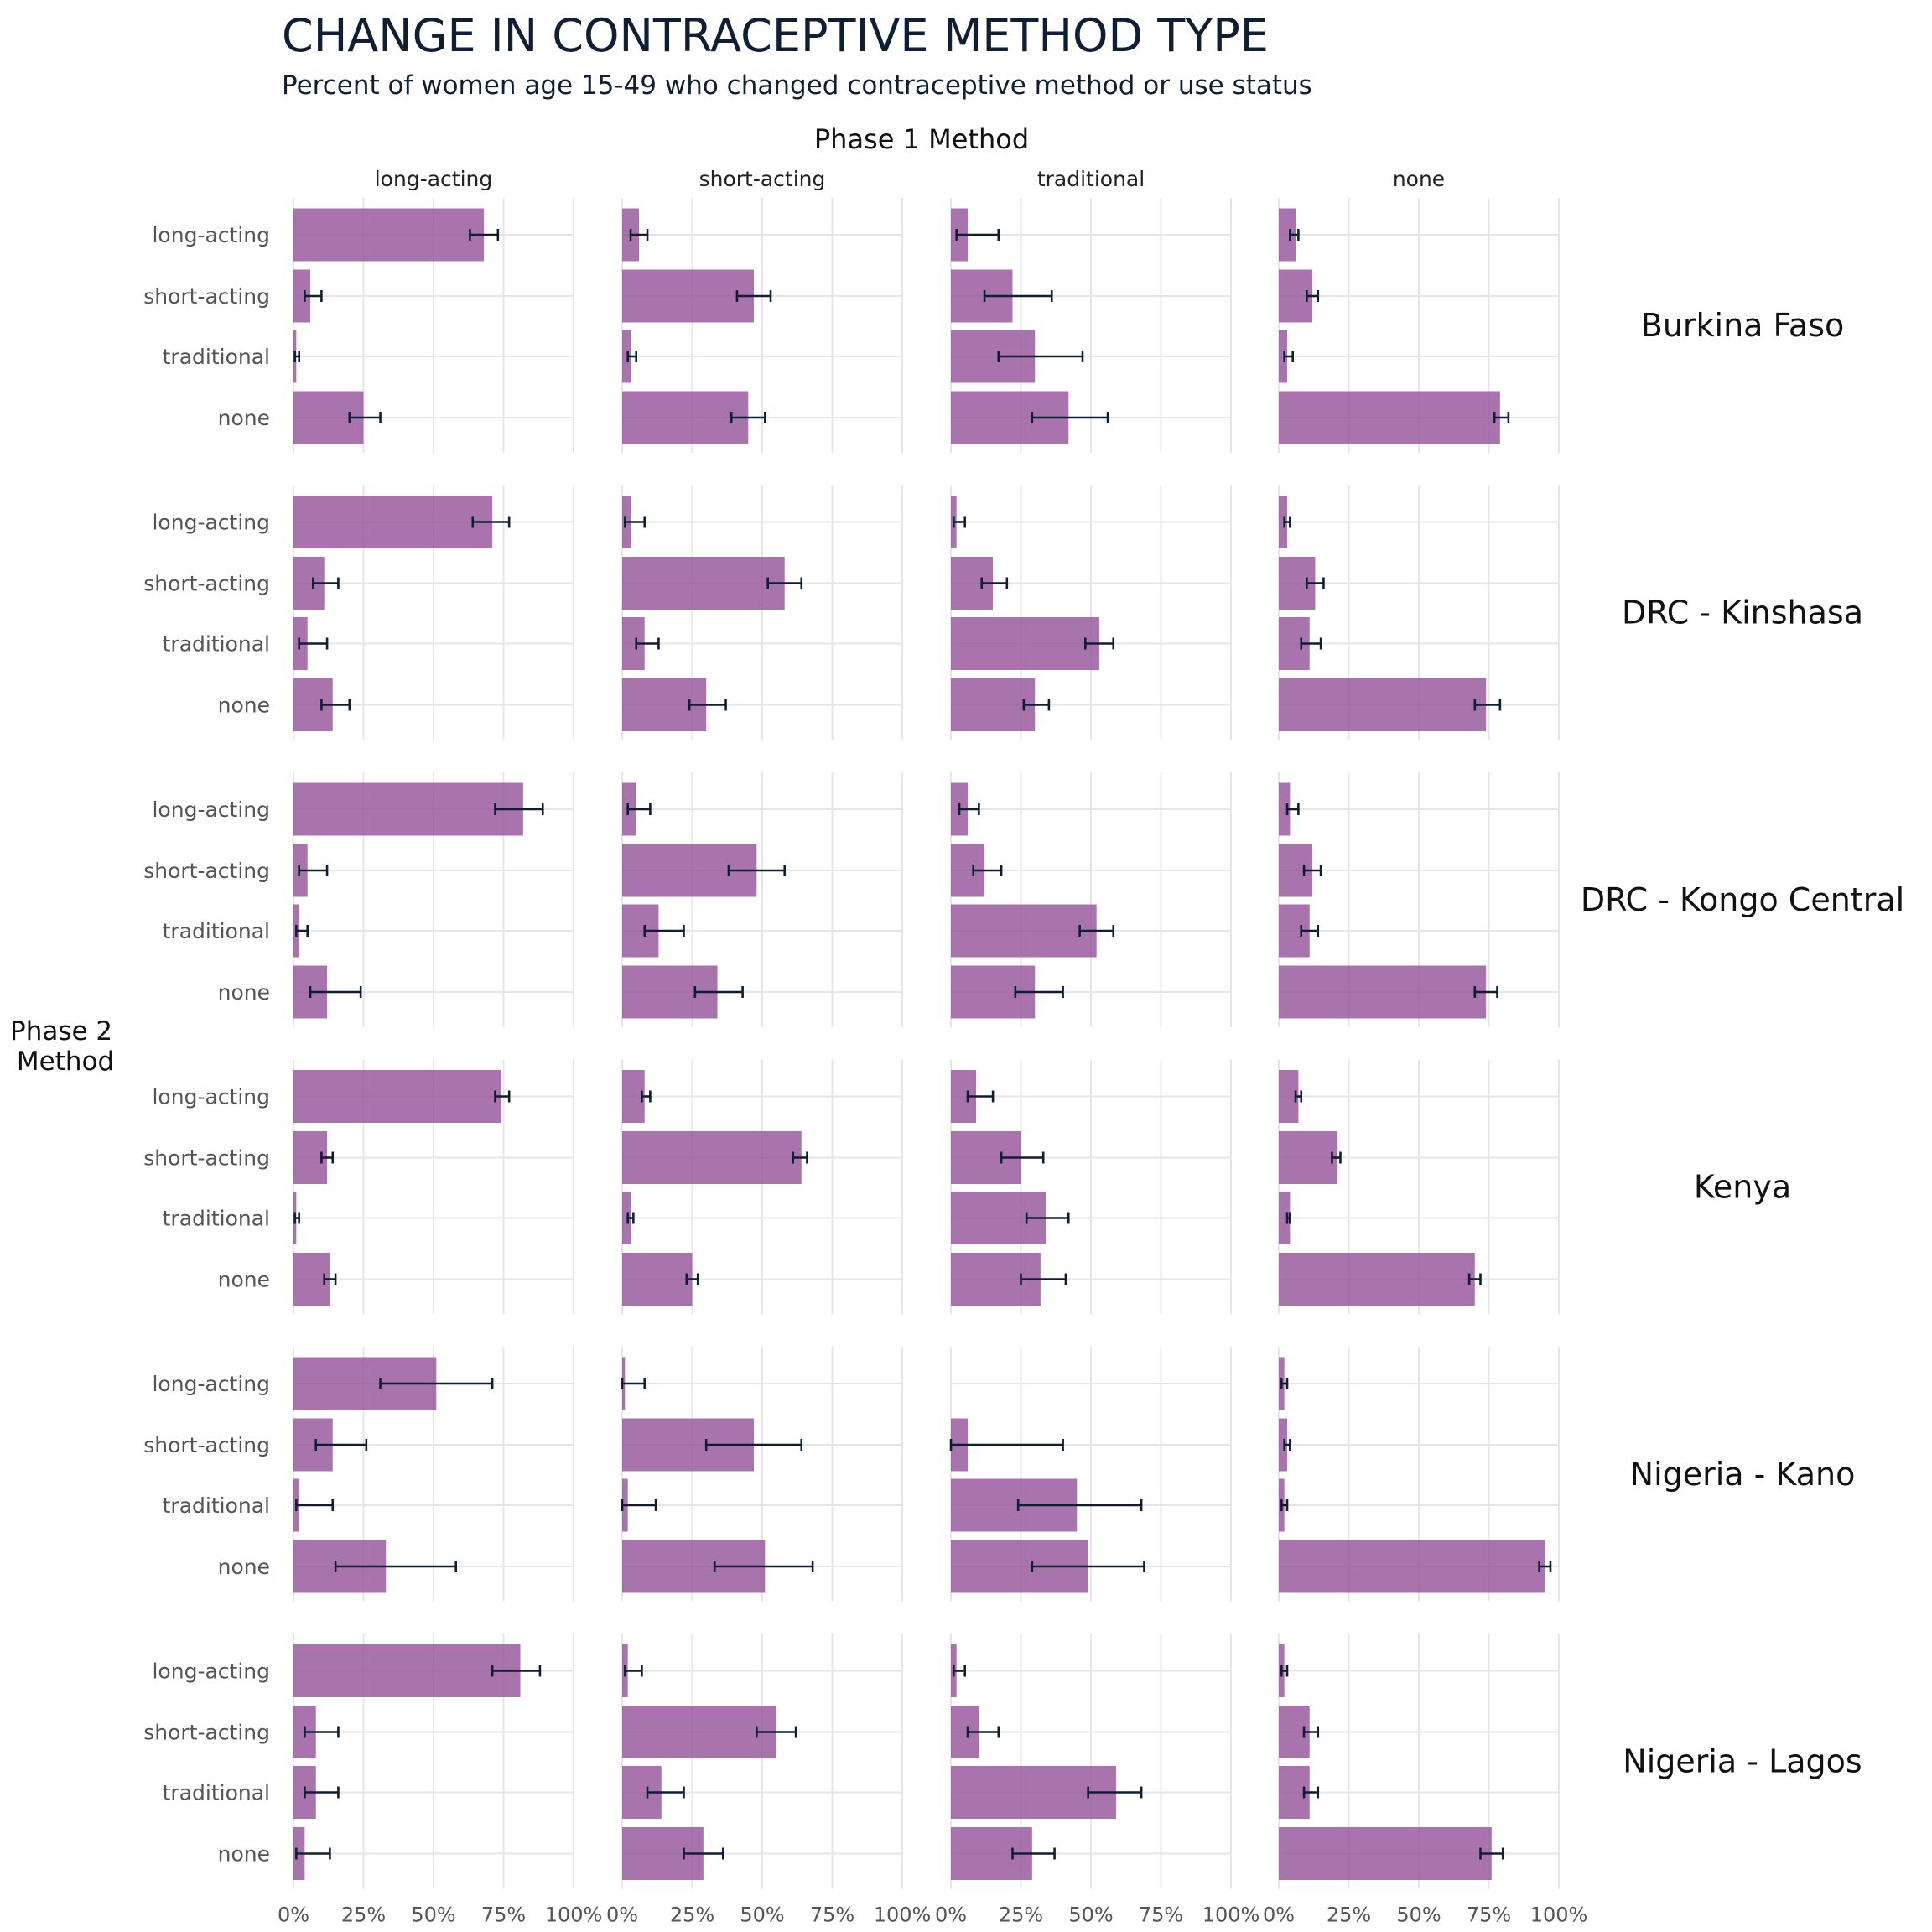 The width and height of the screenshot is (1932, 1932). I want to click on panel-nigeria-lagos-long-acting: 0% 25% 50% 75% 100%, so click(440, 1780).